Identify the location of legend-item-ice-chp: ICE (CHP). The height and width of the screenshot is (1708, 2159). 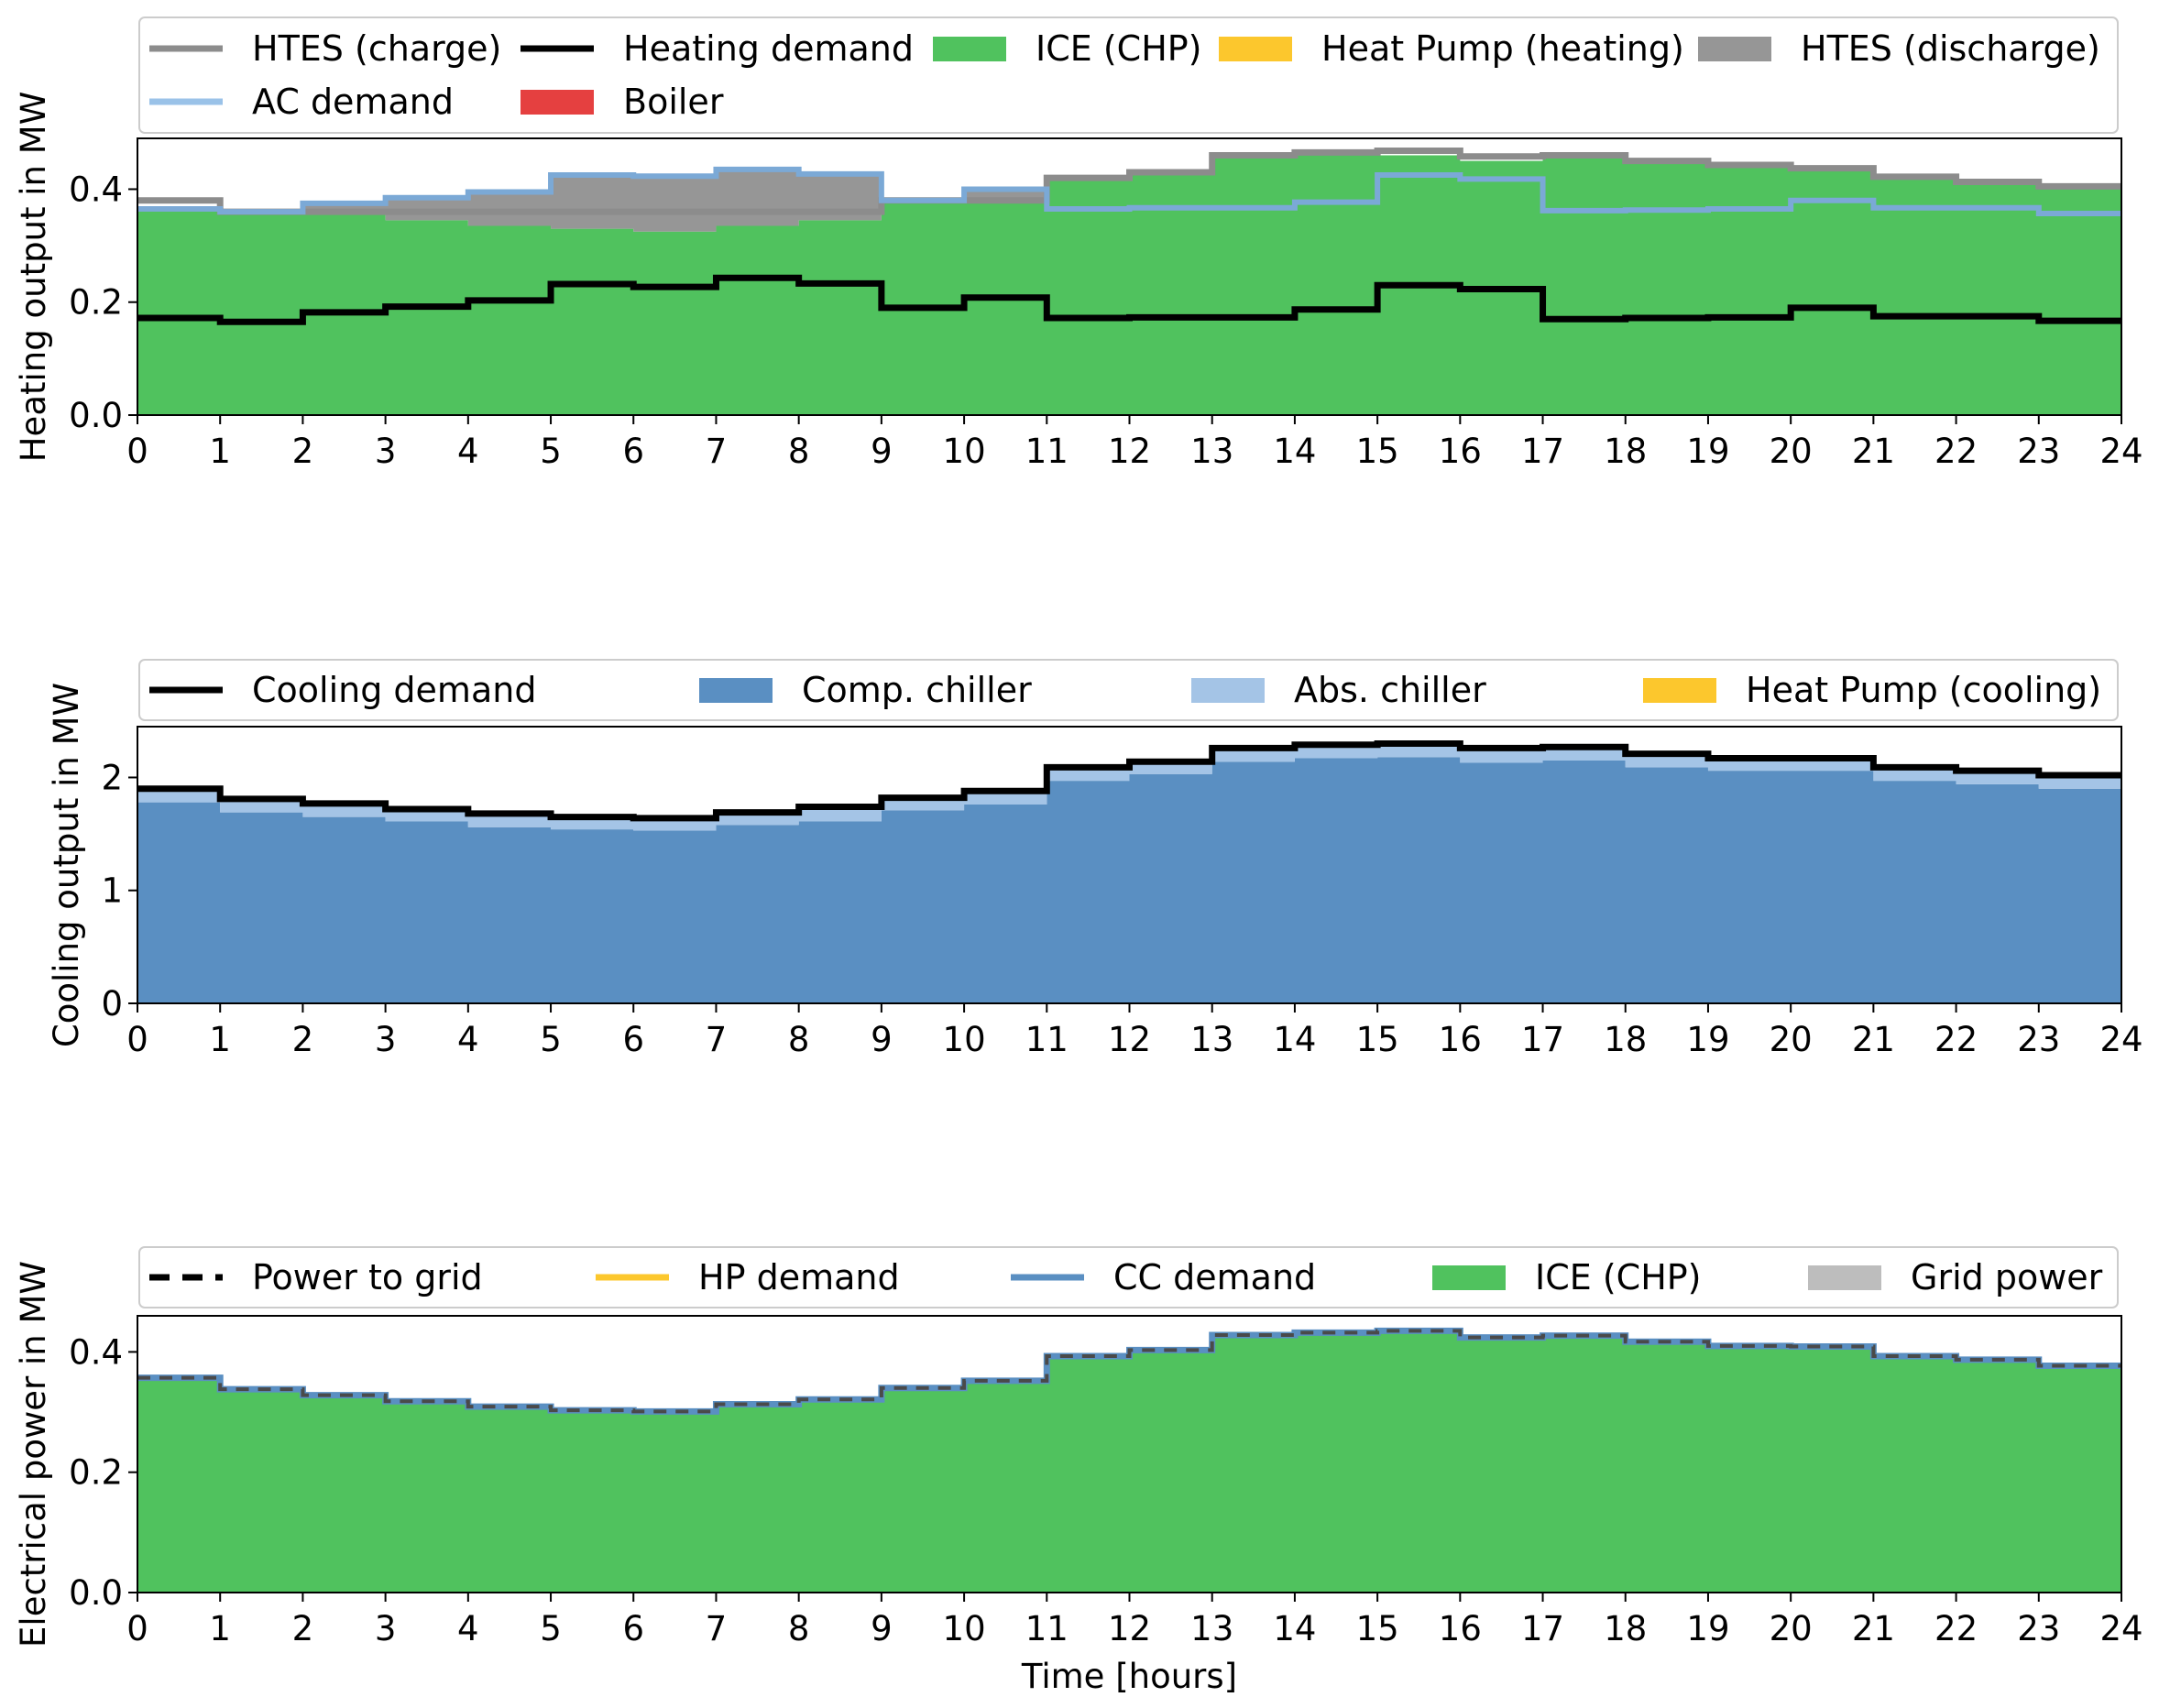
(1567, 1277).